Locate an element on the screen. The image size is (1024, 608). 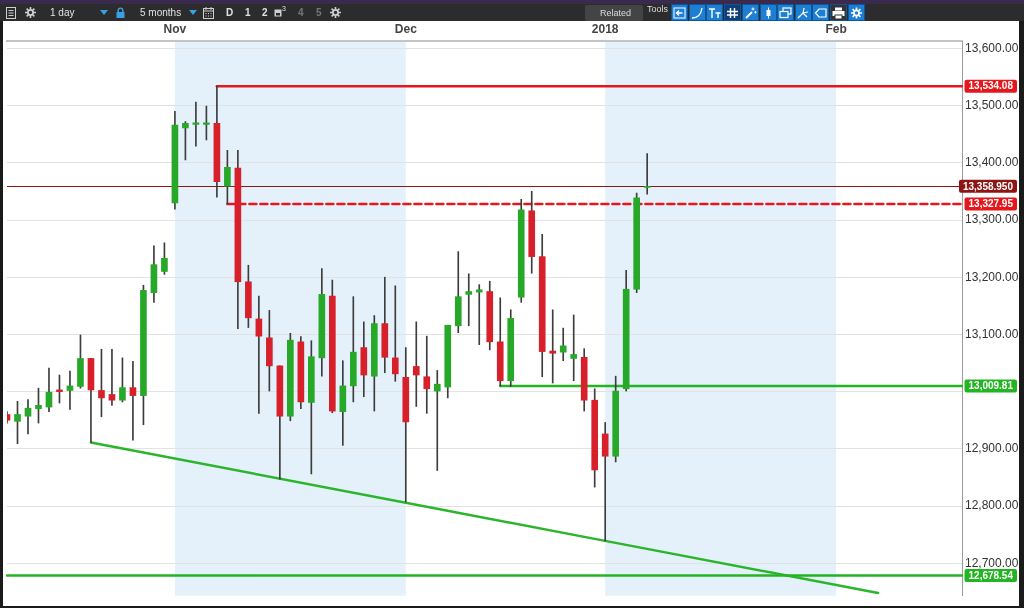
text: 4 is located at coordinates (301, 13).